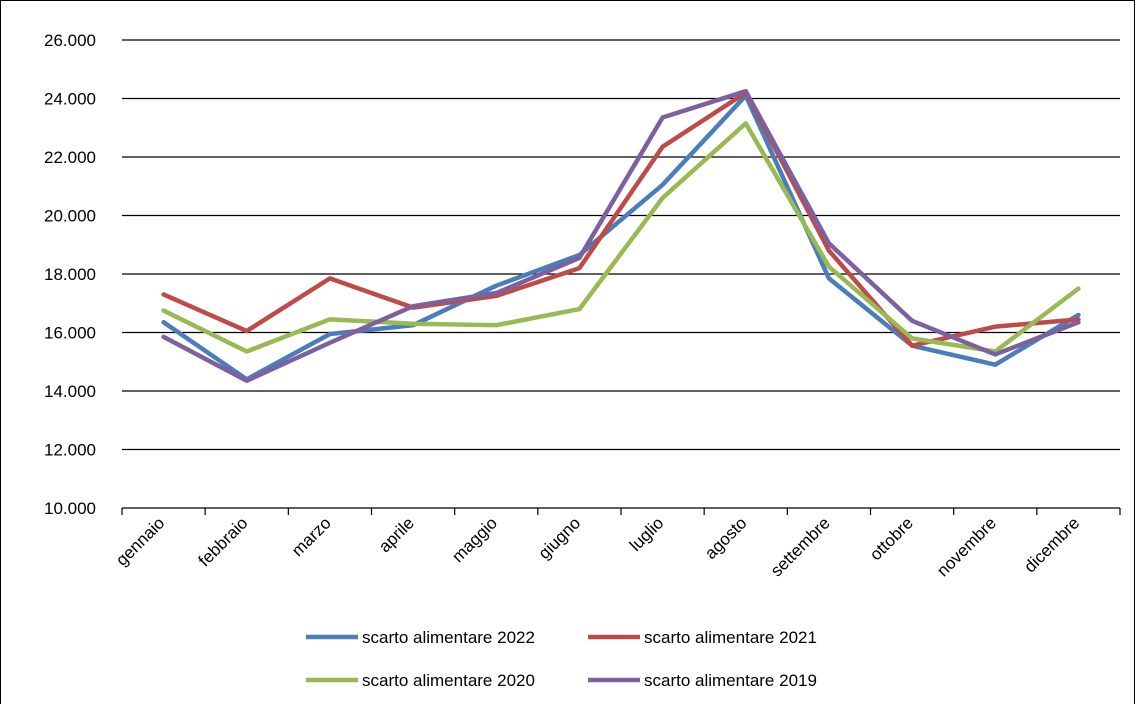 The width and height of the screenshot is (1137, 706). What do you see at coordinates (396, 534) in the screenshot?
I see `x-tick-label: aprile` at bounding box center [396, 534].